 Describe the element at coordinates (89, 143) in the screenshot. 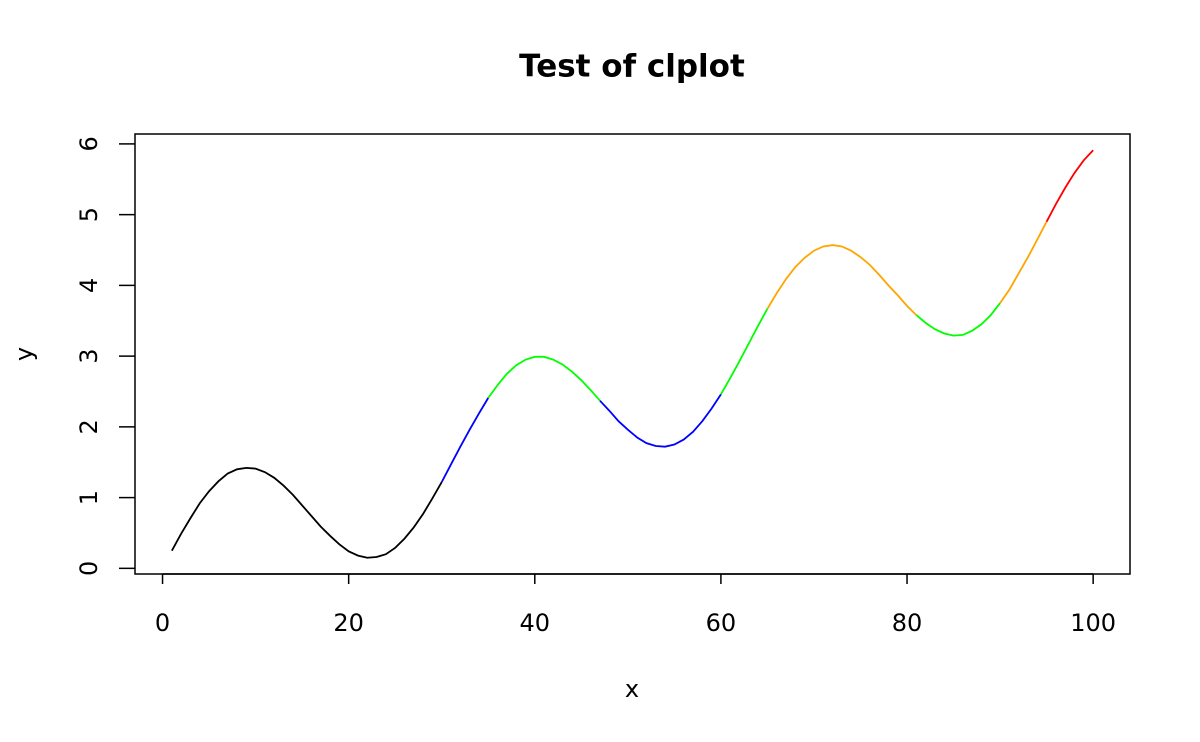

I see `y-tick-label: 6` at that location.